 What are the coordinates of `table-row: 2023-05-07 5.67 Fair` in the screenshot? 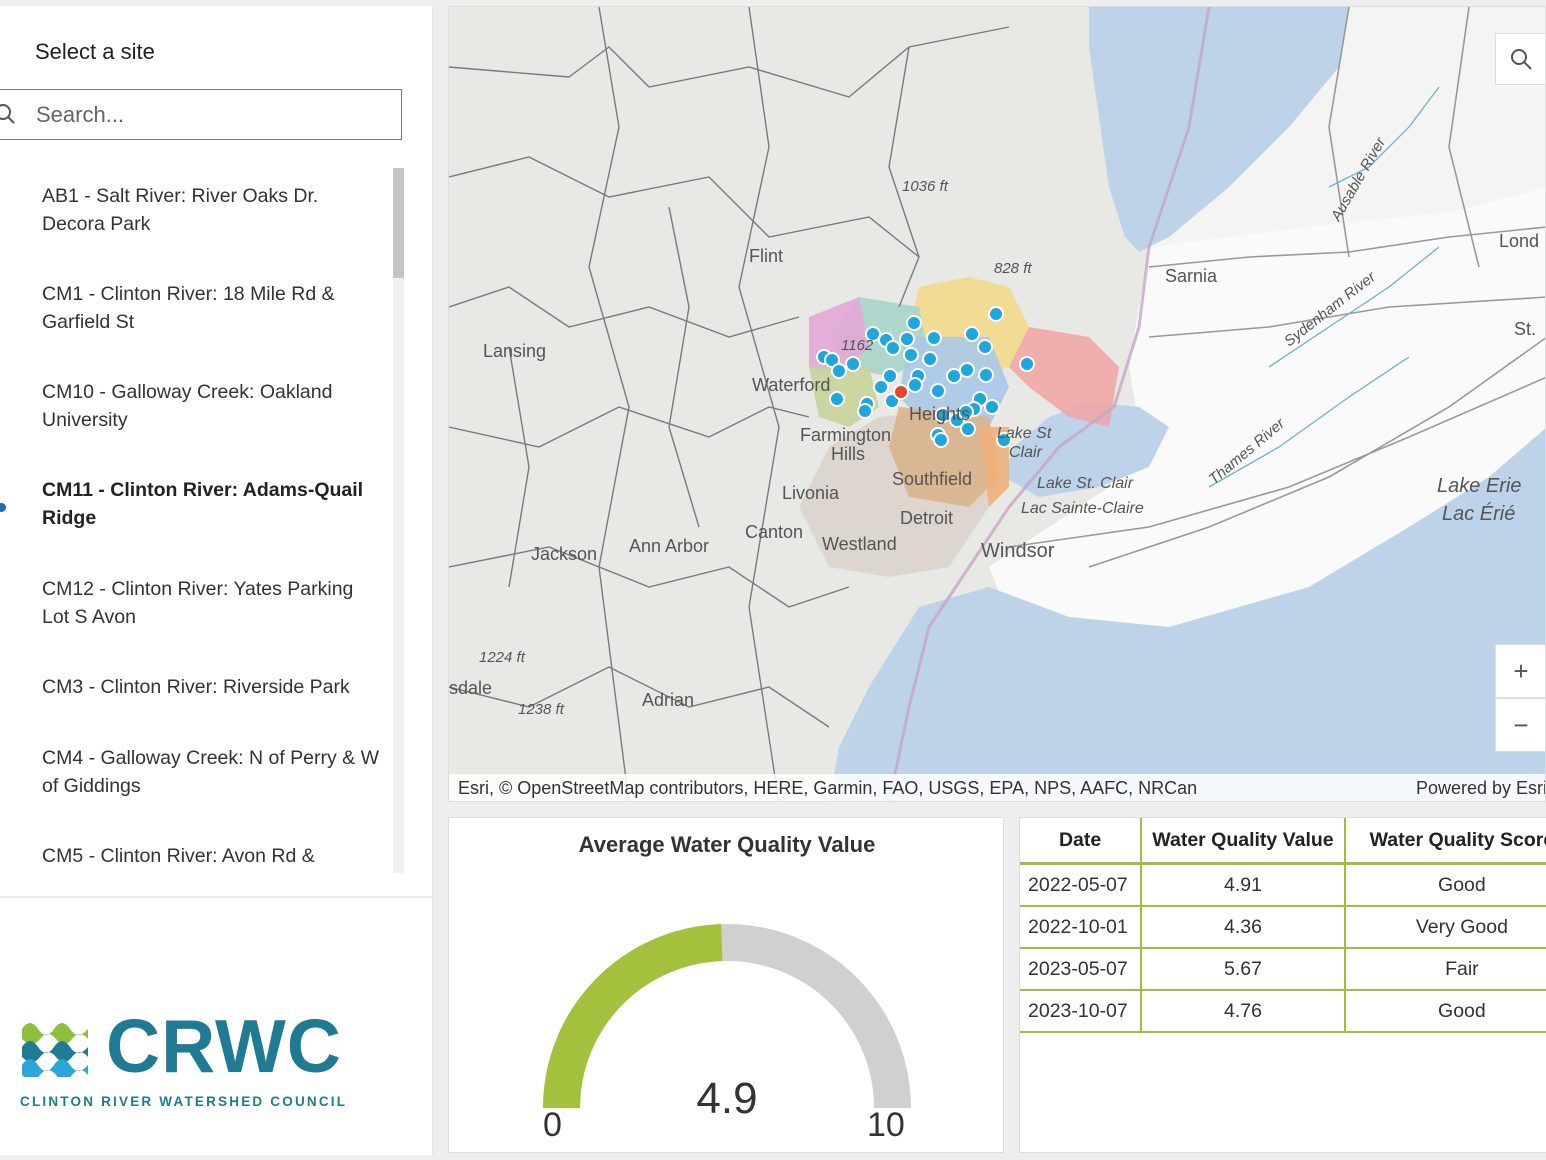 It's located at (1283, 969).